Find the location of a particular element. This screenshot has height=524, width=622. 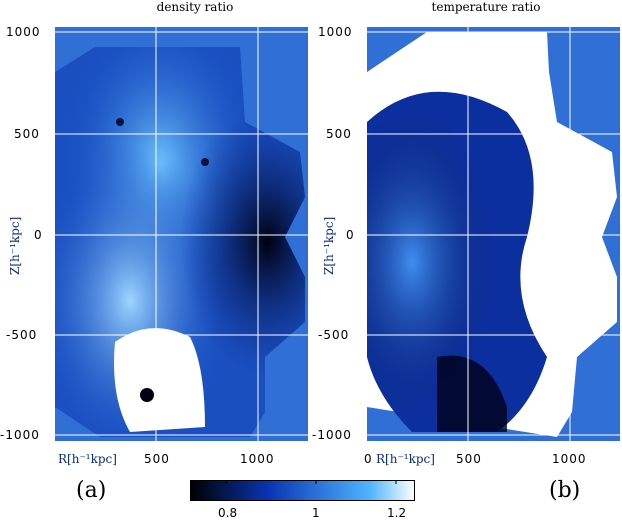

panel-b-xlabel: R[h⁻¹kpc] is located at coordinates (405, 459).